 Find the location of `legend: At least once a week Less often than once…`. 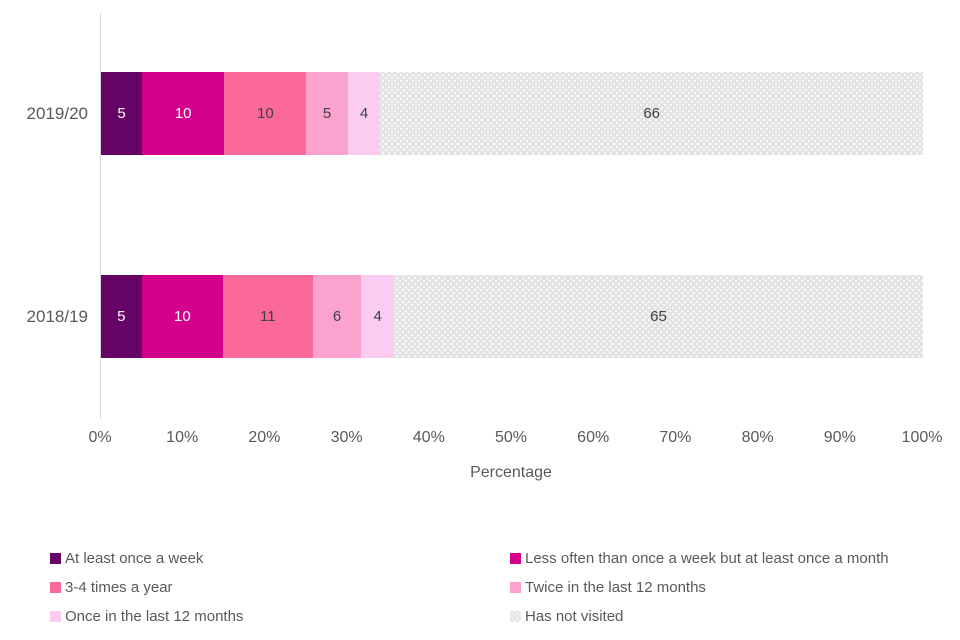

legend: At least once a week Less often than once… is located at coordinates (495, 587).